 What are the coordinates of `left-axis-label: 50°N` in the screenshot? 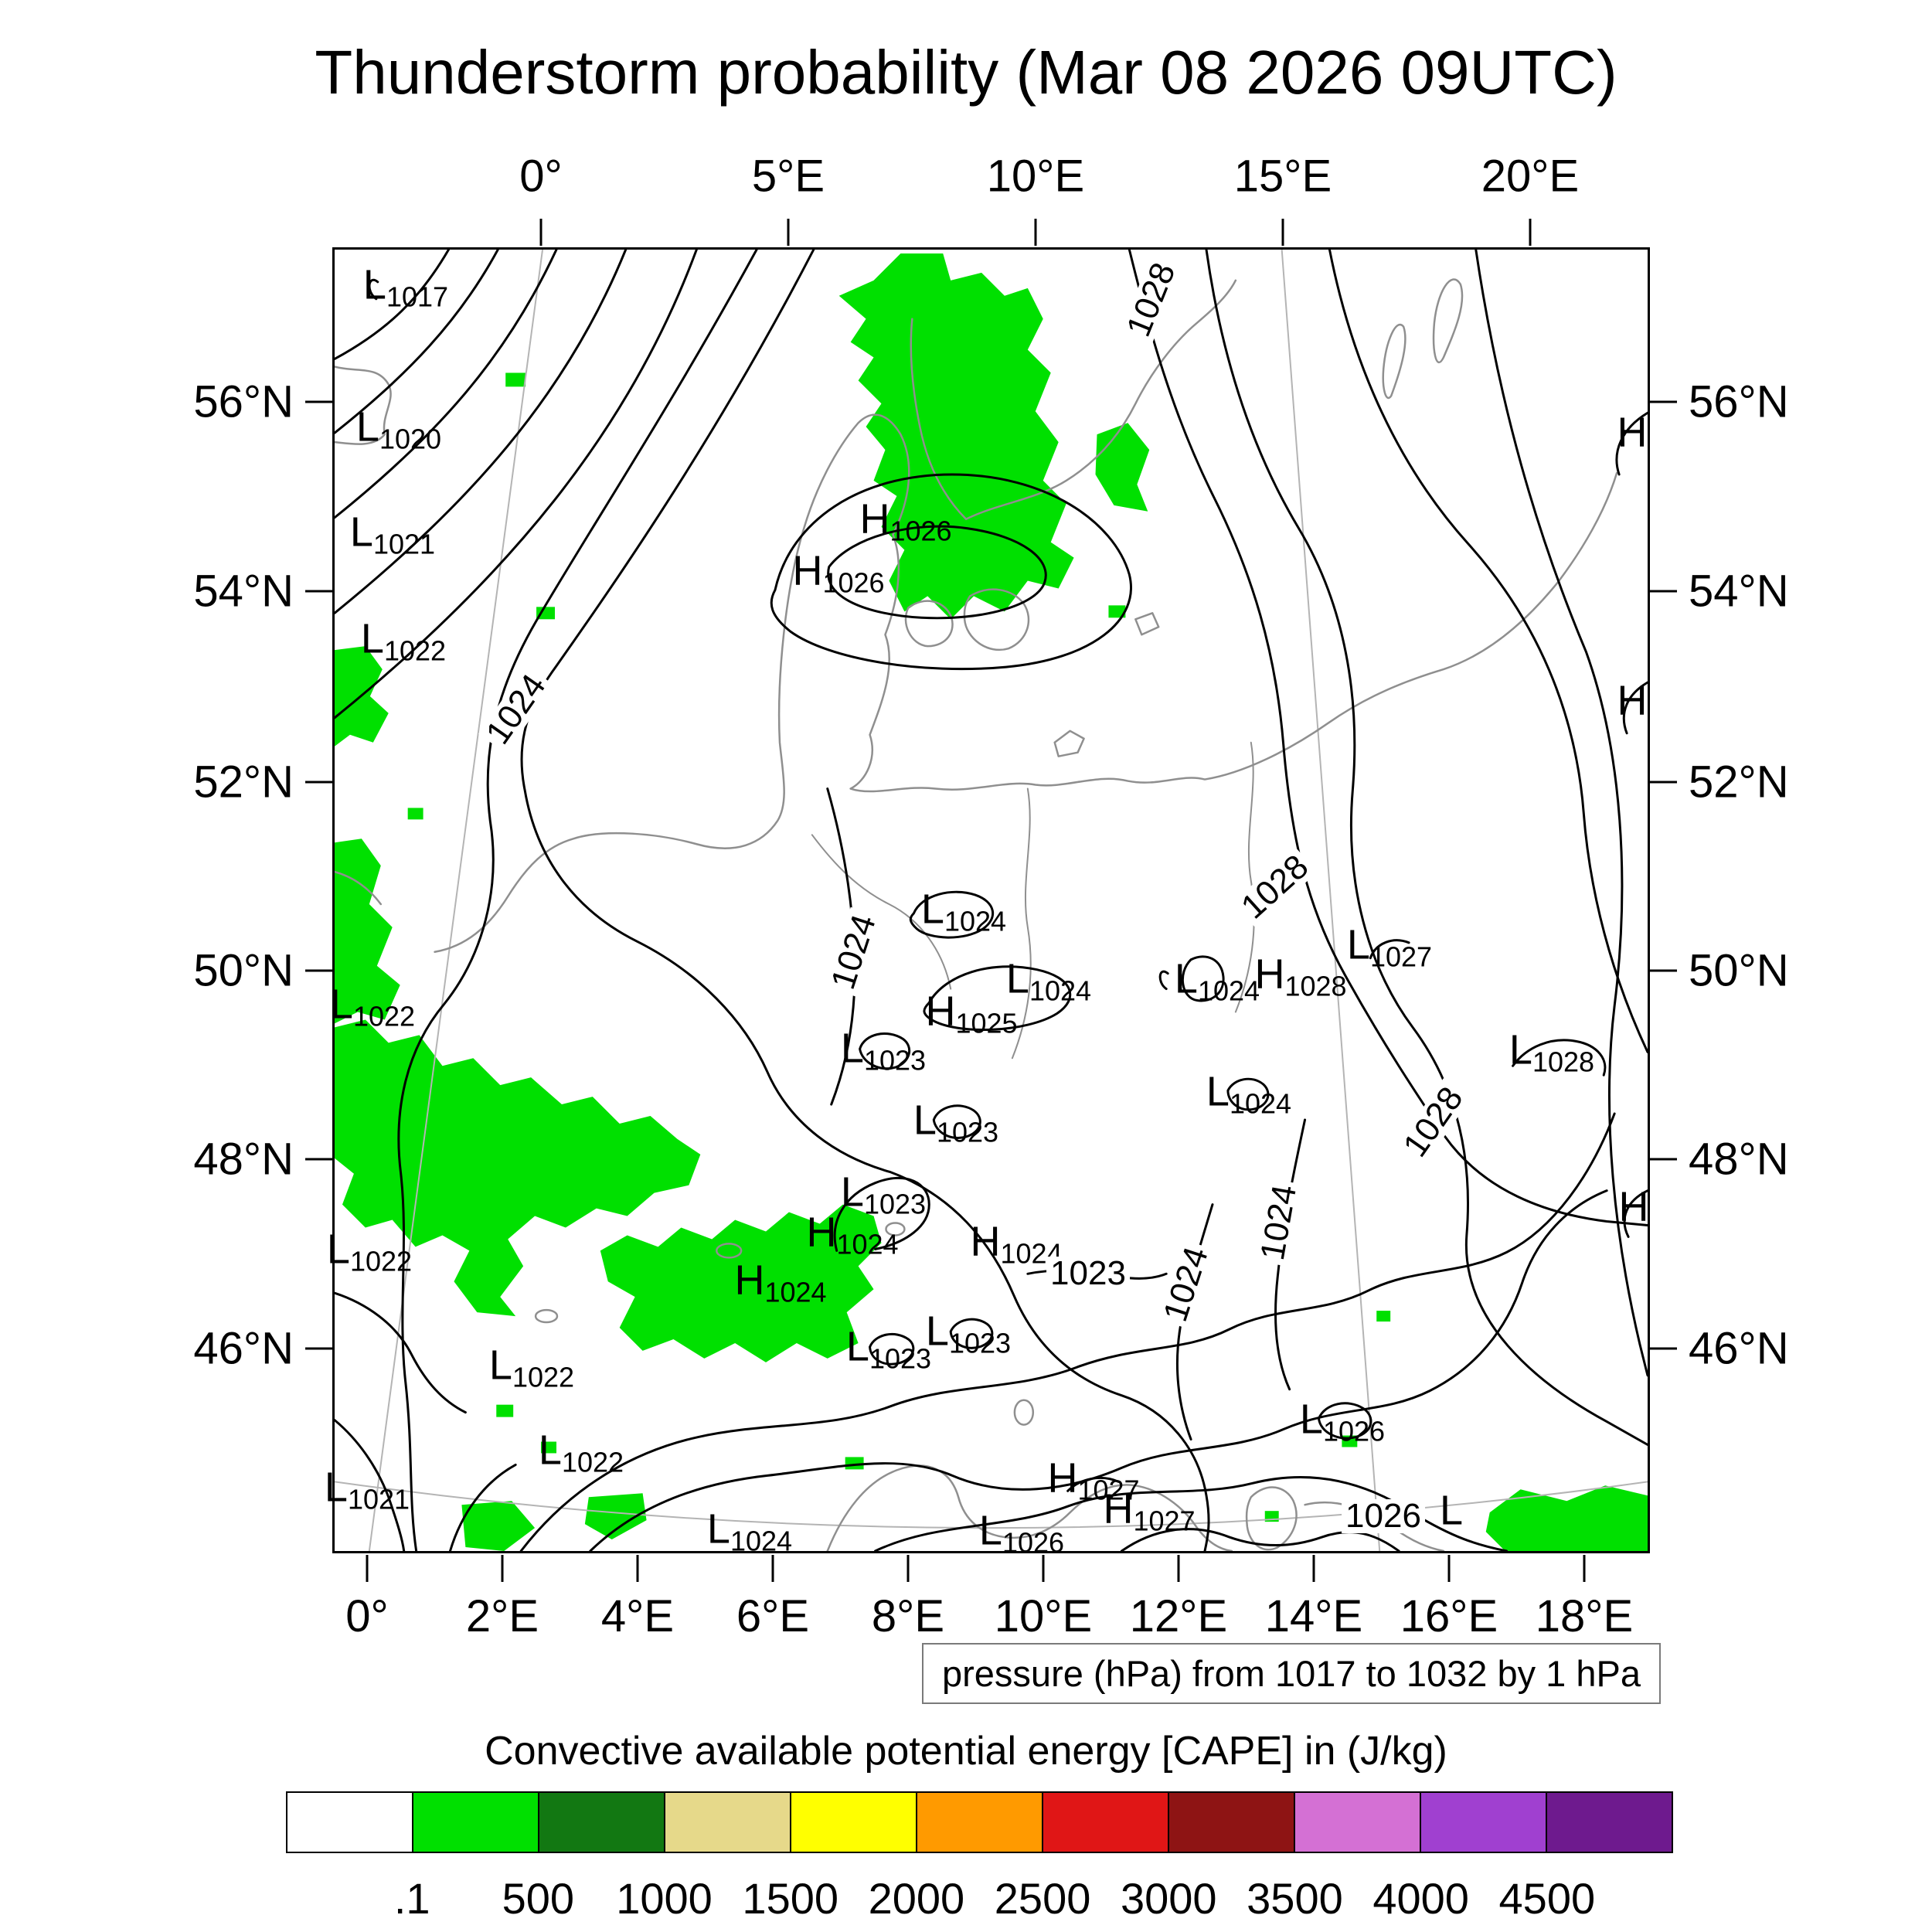 It's located at (244, 971).